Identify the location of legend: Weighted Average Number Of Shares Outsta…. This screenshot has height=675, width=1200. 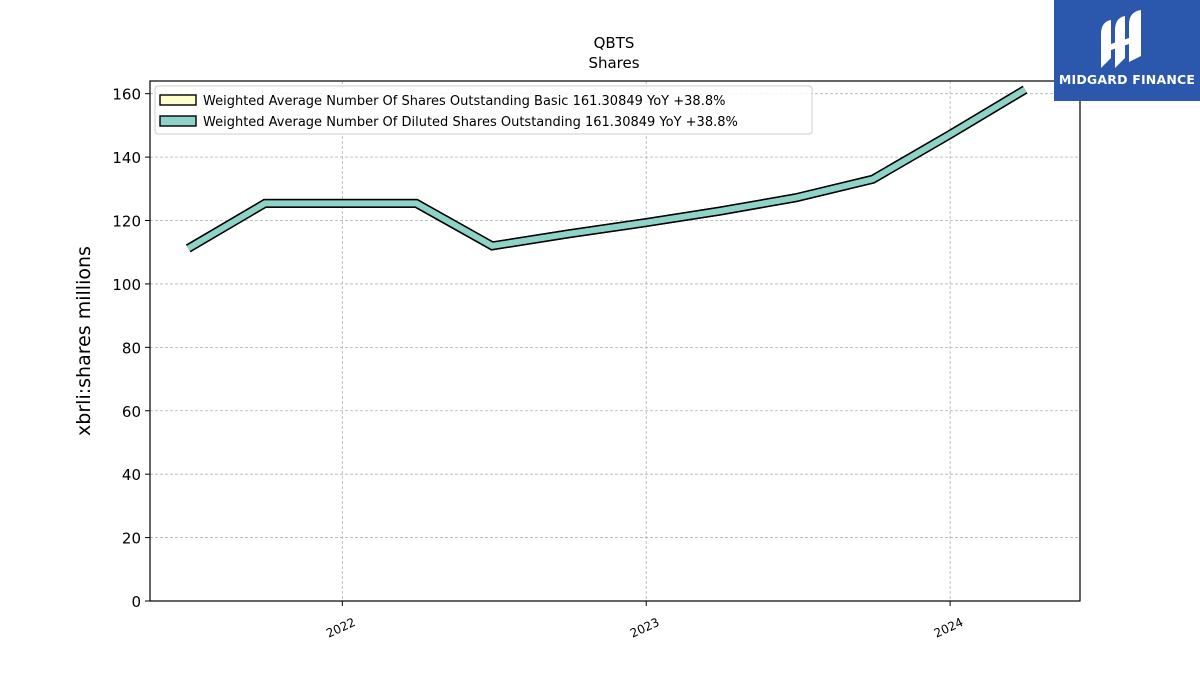
(483, 110).